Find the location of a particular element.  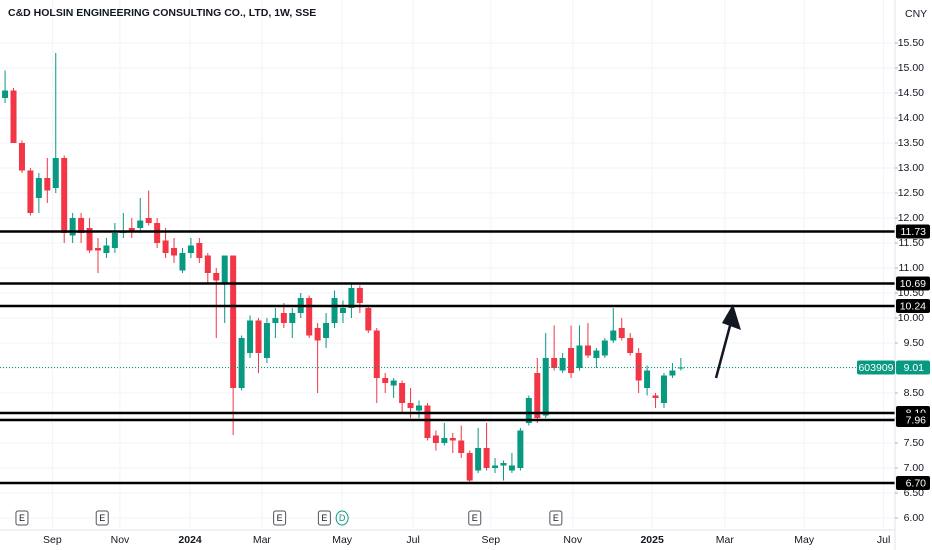

currency: CNY is located at coordinates (916, 14).